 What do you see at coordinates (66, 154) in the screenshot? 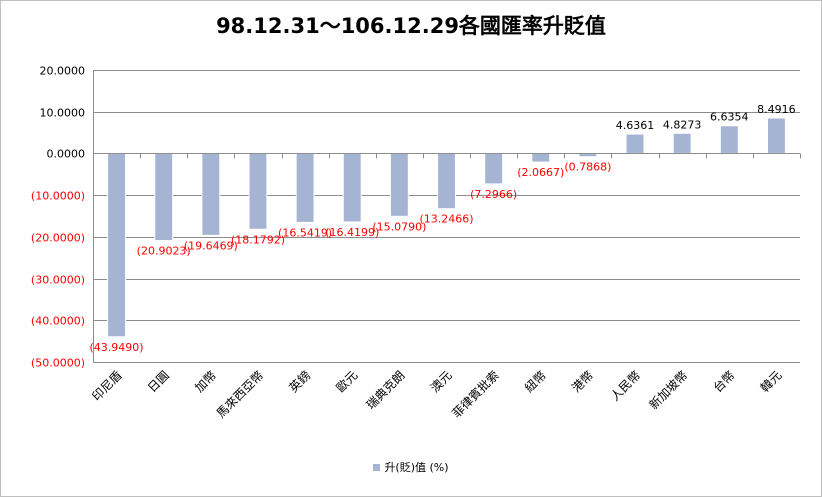
I see `y-tick-label: 0.0000` at bounding box center [66, 154].